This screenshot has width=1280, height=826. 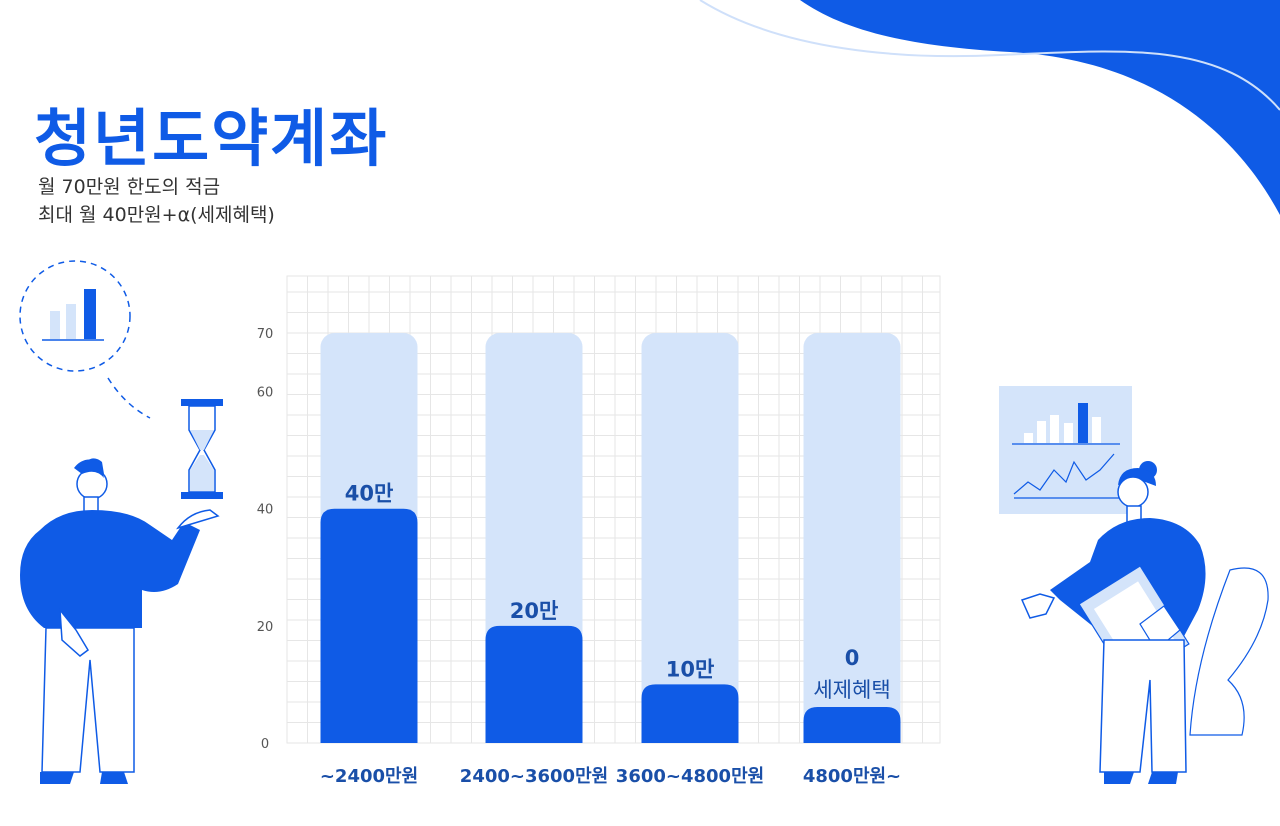 What do you see at coordinates (1144, 622) in the screenshot?
I see `woman-figure-illustration` at bounding box center [1144, 622].